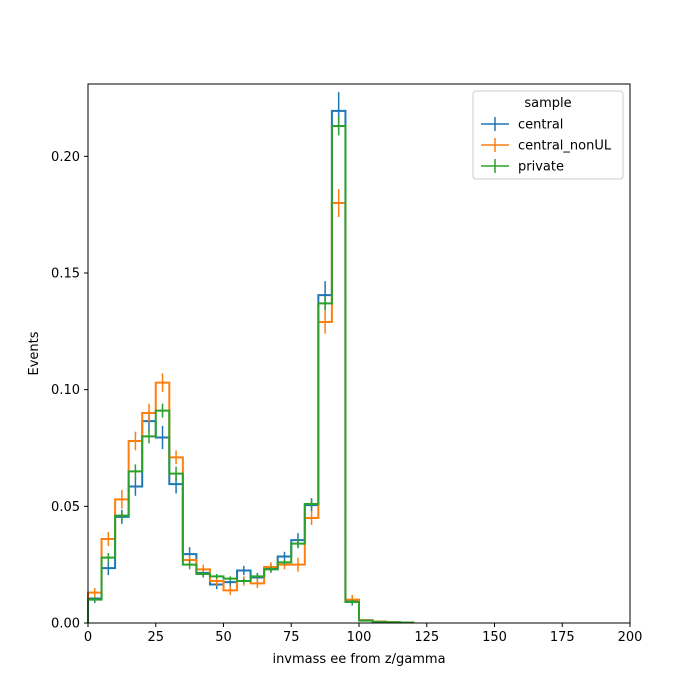 This screenshot has height=700, width=700. What do you see at coordinates (65, 507) in the screenshot?
I see `y-tick-label: 0.05` at bounding box center [65, 507].